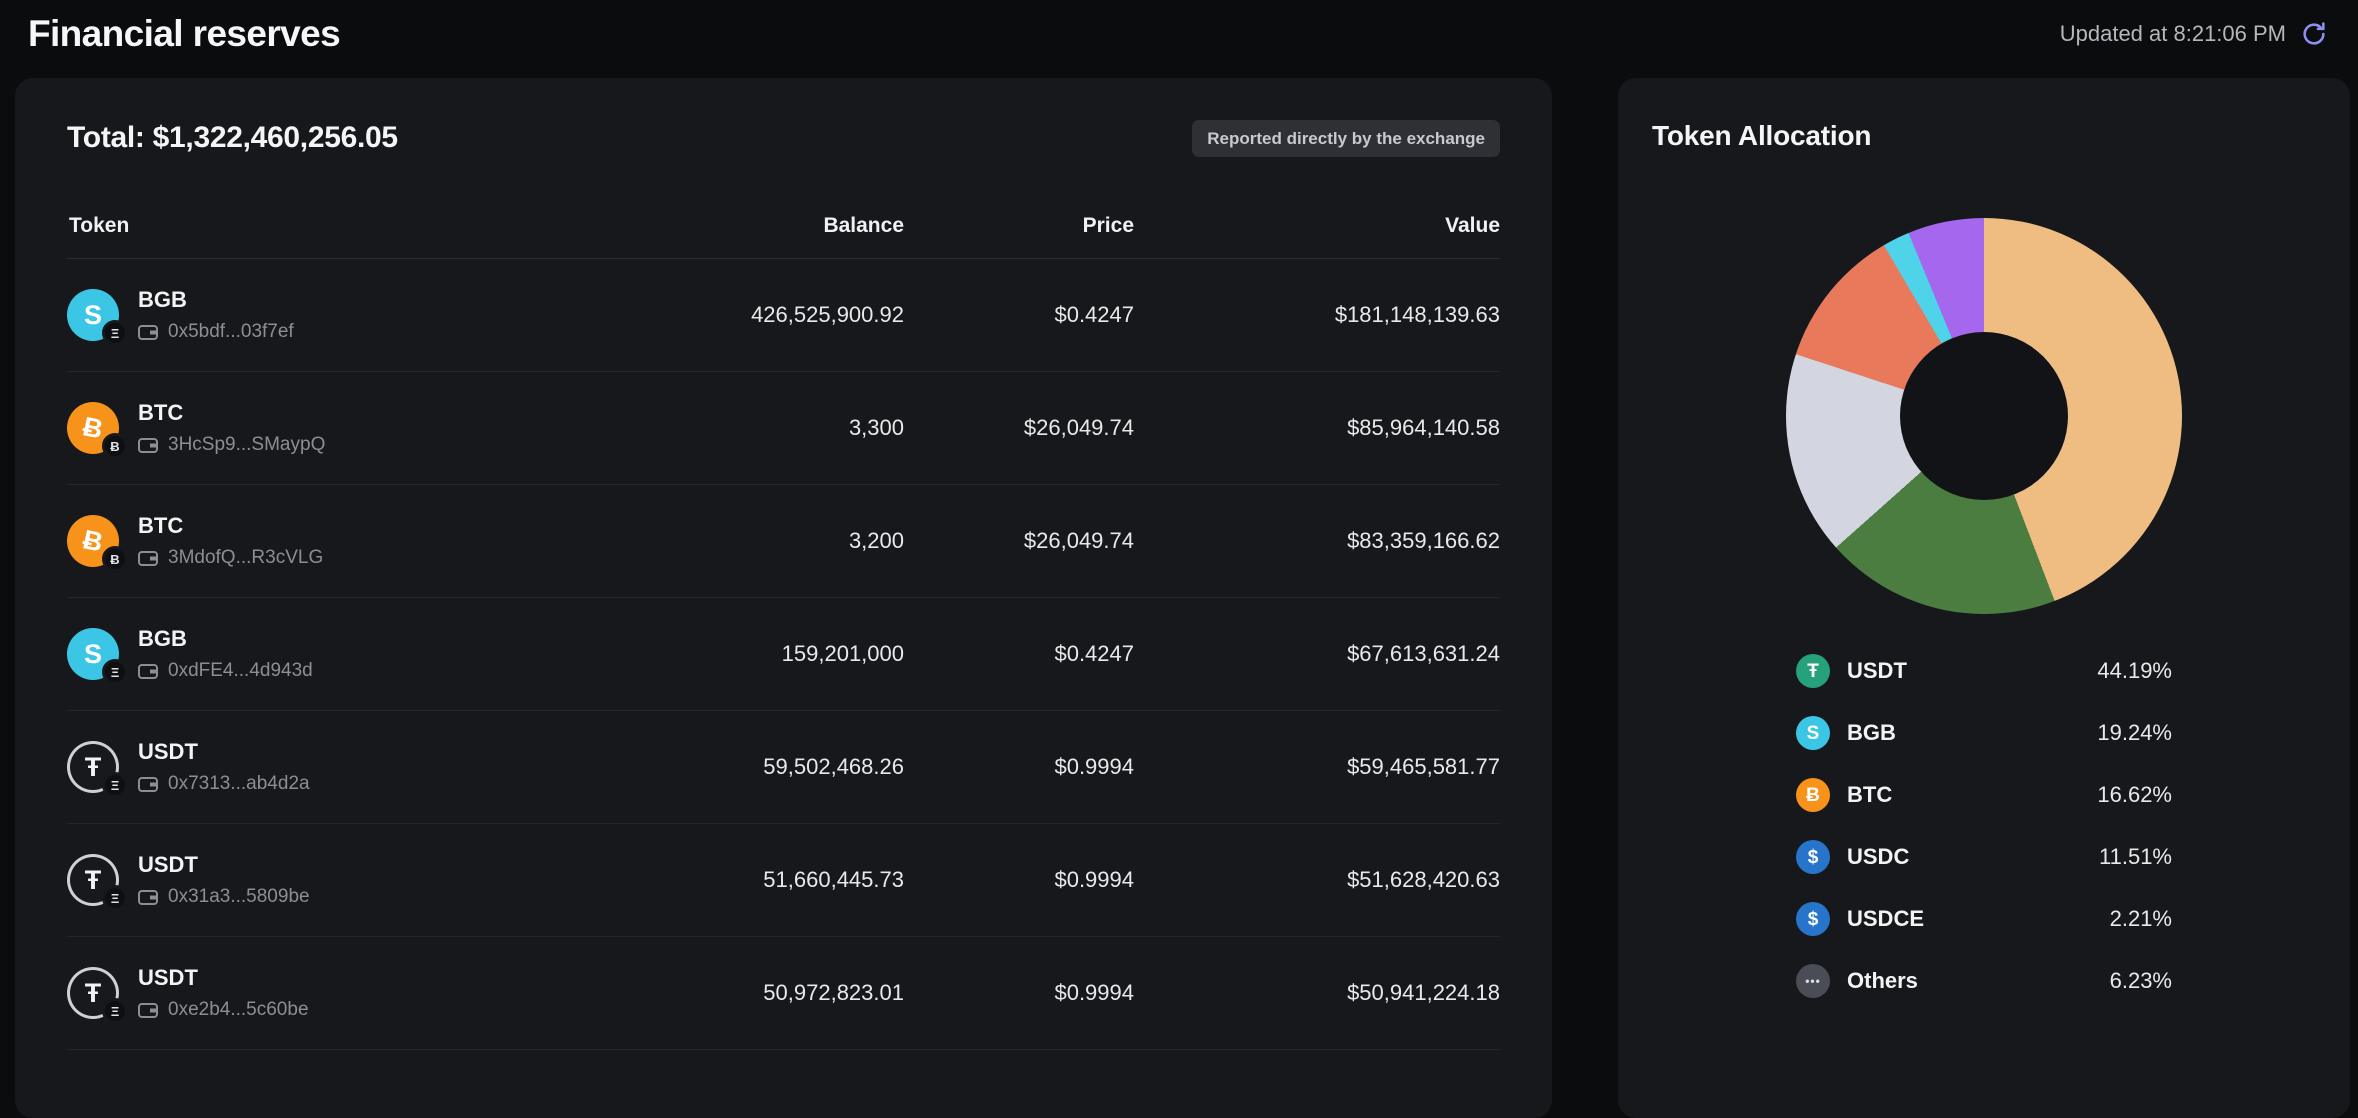  Describe the element at coordinates (2314, 34) in the screenshot. I see `refresh-icon` at that location.